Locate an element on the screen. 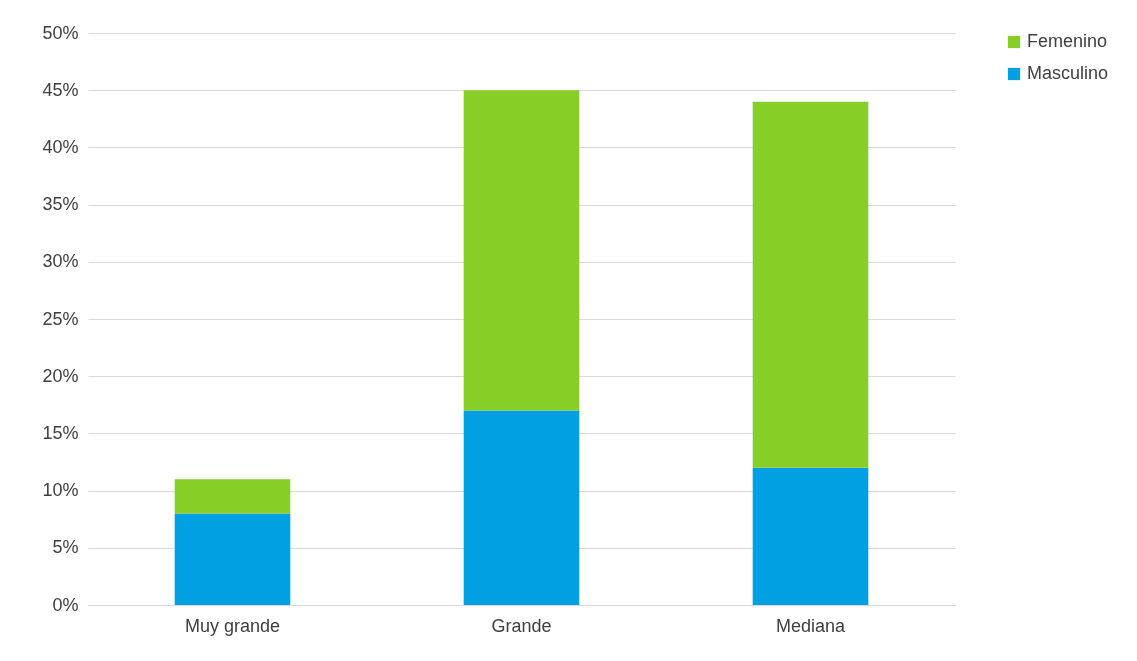 Image resolution: width=1137 pixels, height=661 pixels. x-tick-label: Mediana is located at coordinates (811, 625).